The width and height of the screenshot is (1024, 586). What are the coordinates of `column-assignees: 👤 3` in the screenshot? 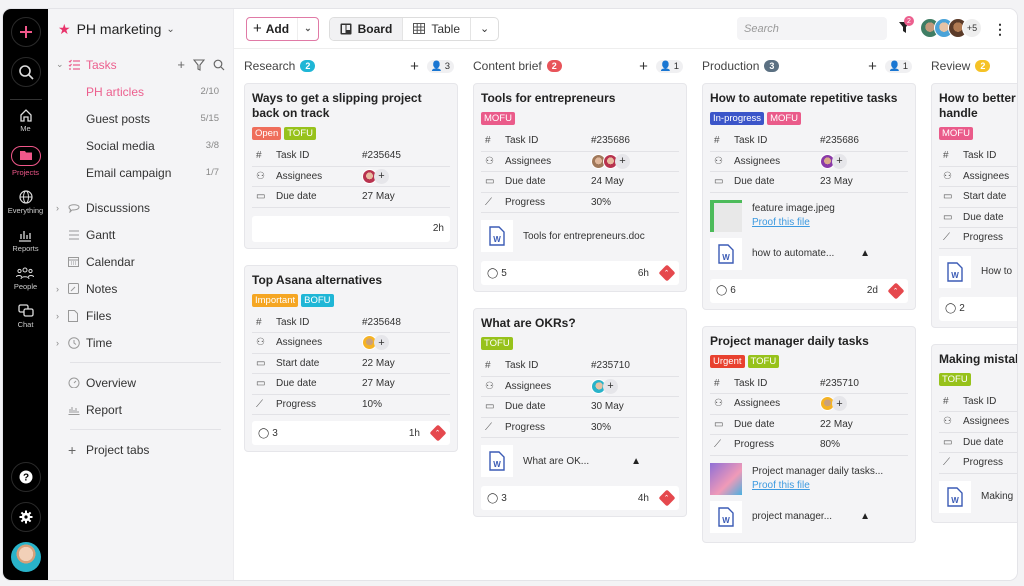 It's located at (440, 66).